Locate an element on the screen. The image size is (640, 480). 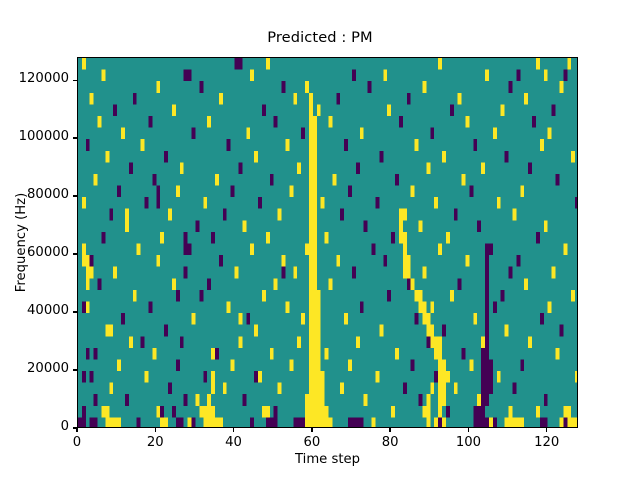
x-tick-label: 0 is located at coordinates (77, 442).